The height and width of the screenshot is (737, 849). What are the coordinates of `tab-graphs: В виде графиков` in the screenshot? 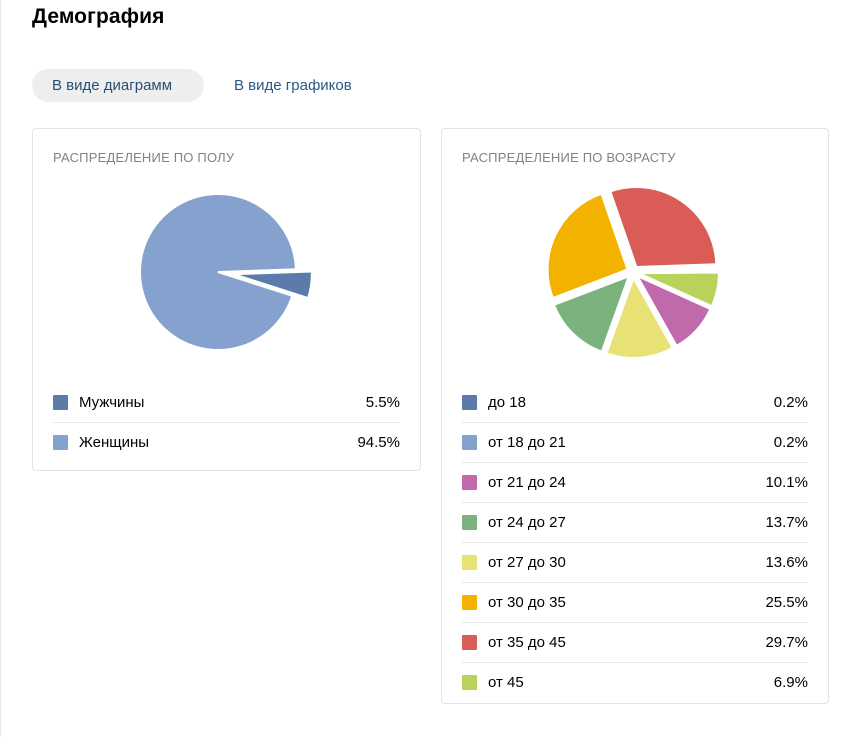 It's located at (293, 85).